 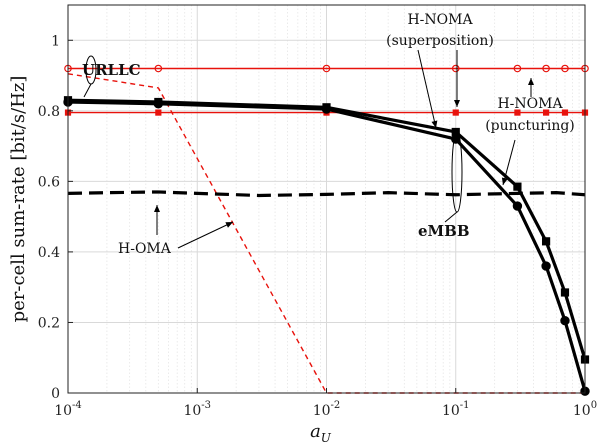 What do you see at coordinates (444, 231) in the screenshot?
I see `embb-label: eMBB` at bounding box center [444, 231].